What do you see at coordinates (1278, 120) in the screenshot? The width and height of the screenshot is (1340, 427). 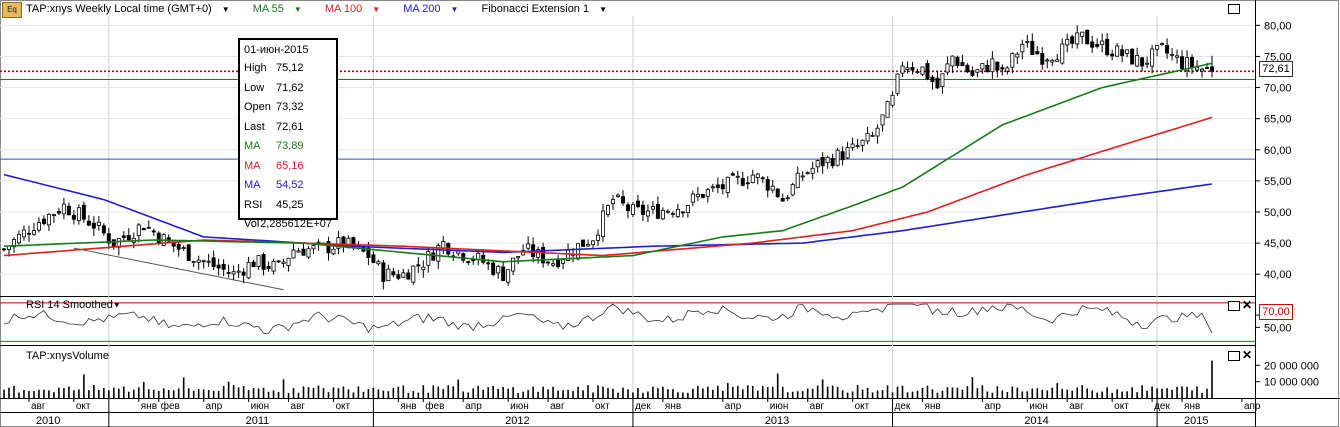 I see `price-tick-label: 65,00` at bounding box center [1278, 120].